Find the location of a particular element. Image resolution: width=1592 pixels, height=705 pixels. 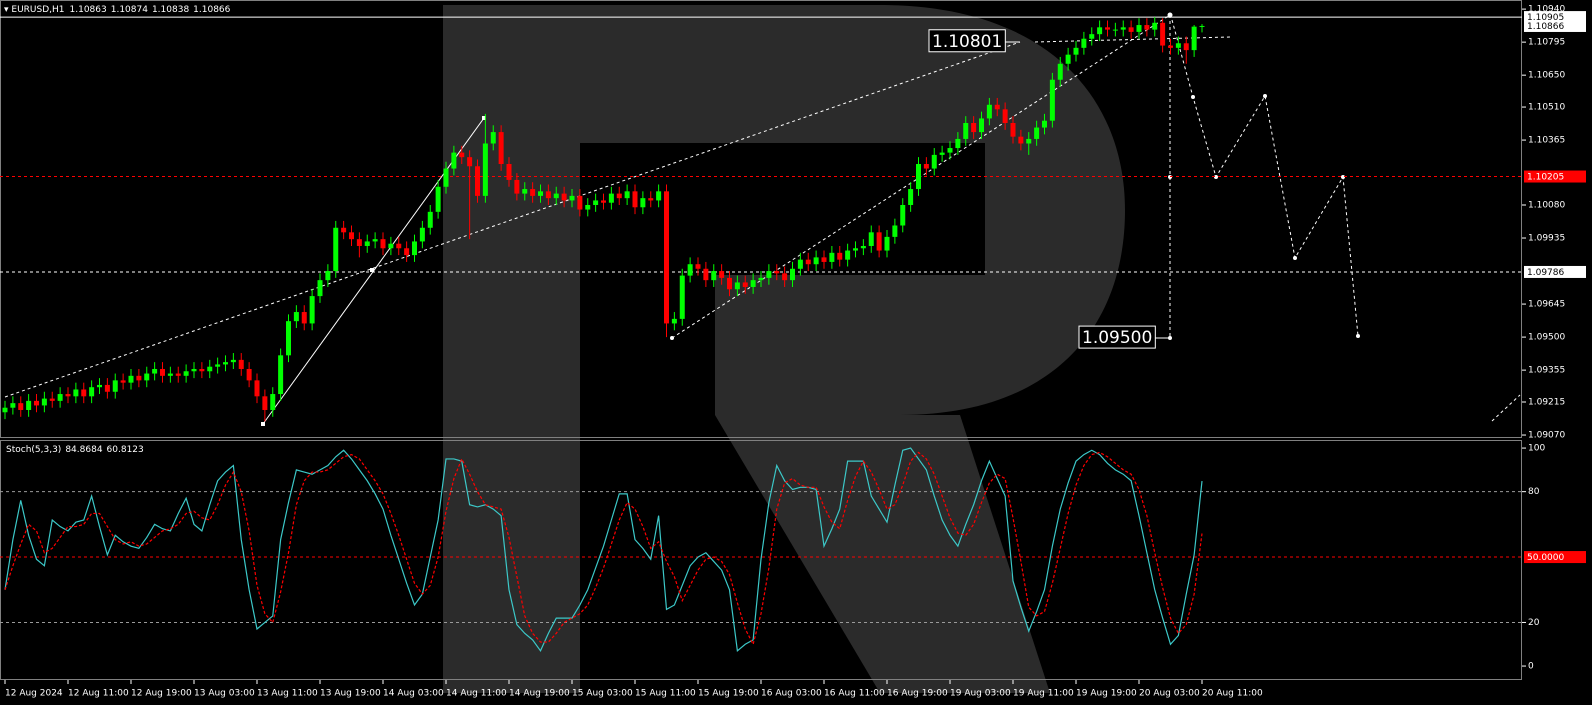

trend-line is located at coordinates (1132, 39).